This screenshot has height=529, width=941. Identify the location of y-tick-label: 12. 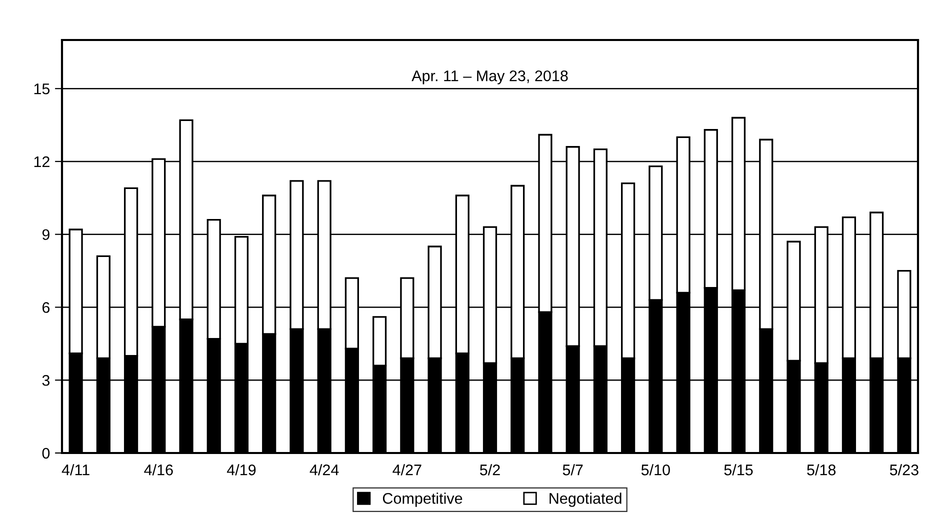
(42, 162).